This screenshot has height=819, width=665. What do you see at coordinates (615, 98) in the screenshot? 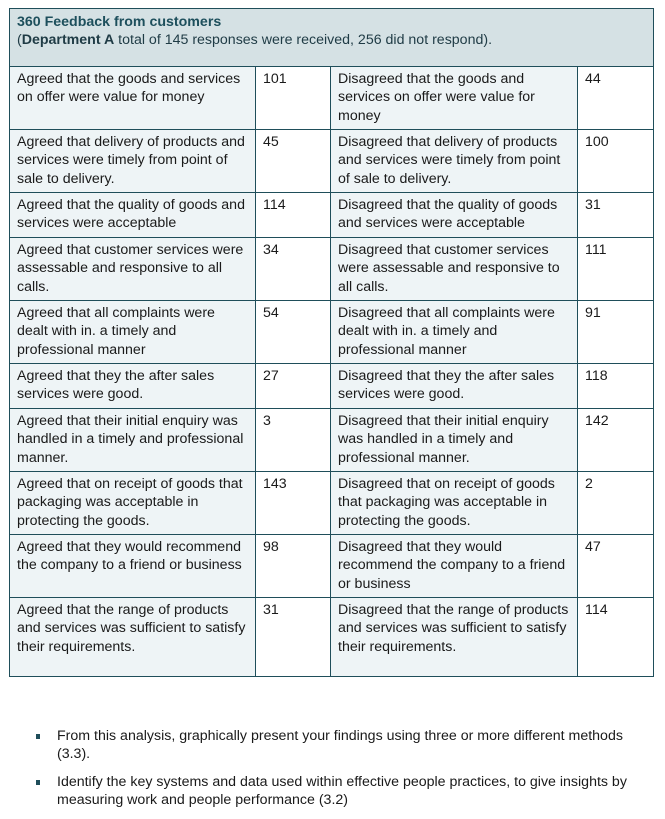
I see `disagreed-count: 44` at bounding box center [615, 98].